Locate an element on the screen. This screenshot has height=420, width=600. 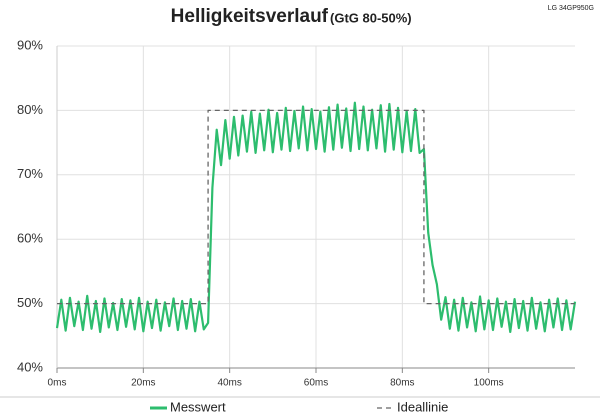
y-tick-label: 80% is located at coordinates (30, 109).